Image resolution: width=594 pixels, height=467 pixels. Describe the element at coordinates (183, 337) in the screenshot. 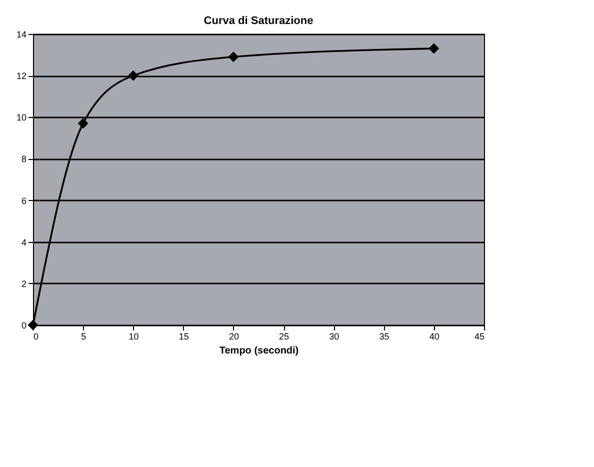

I see `x-tick-label: 15` at that location.